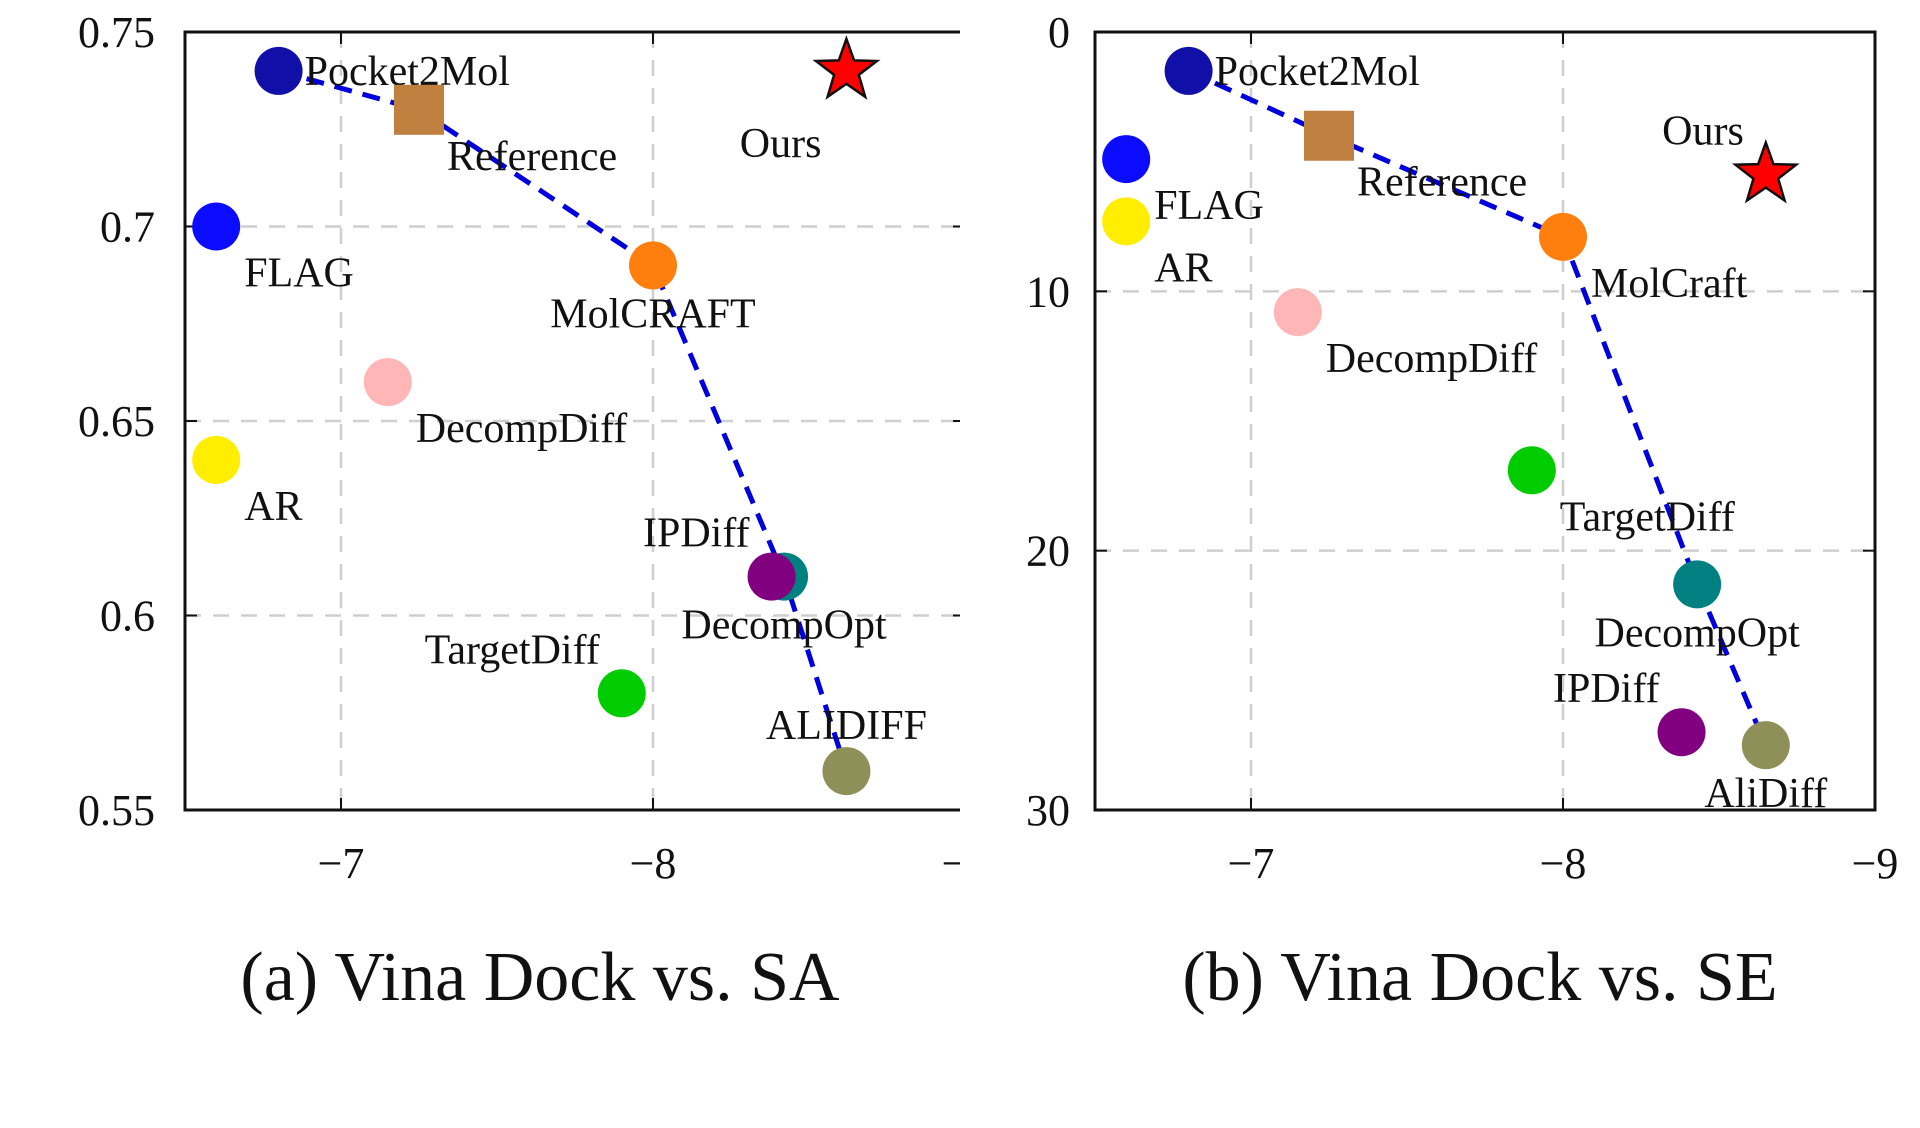 This screenshot has height=1128, width=1920. Describe the element at coordinates (1059, 32) in the screenshot. I see `y-tick-label: 0` at that location.